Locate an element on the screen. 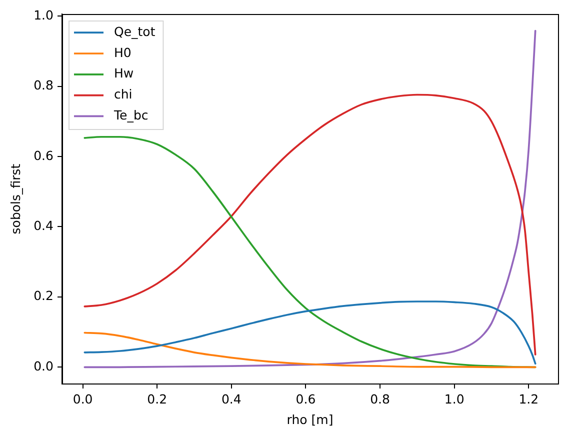 The width and height of the screenshot is (567, 437). y-tick-label: 1.0 is located at coordinates (44, 14).